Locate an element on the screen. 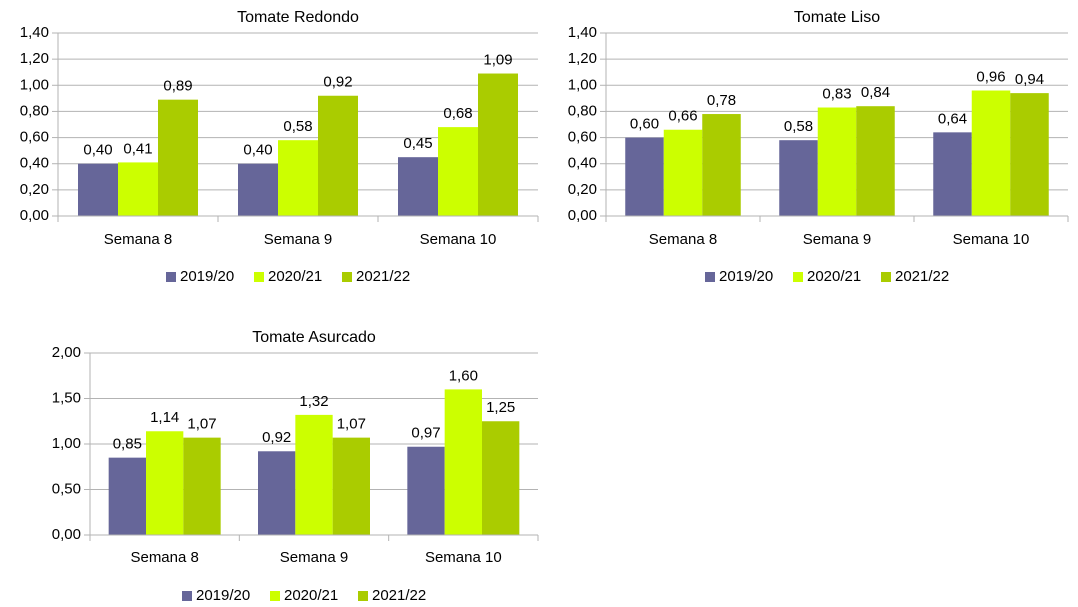  data-label: 0,84 is located at coordinates (875, 92).